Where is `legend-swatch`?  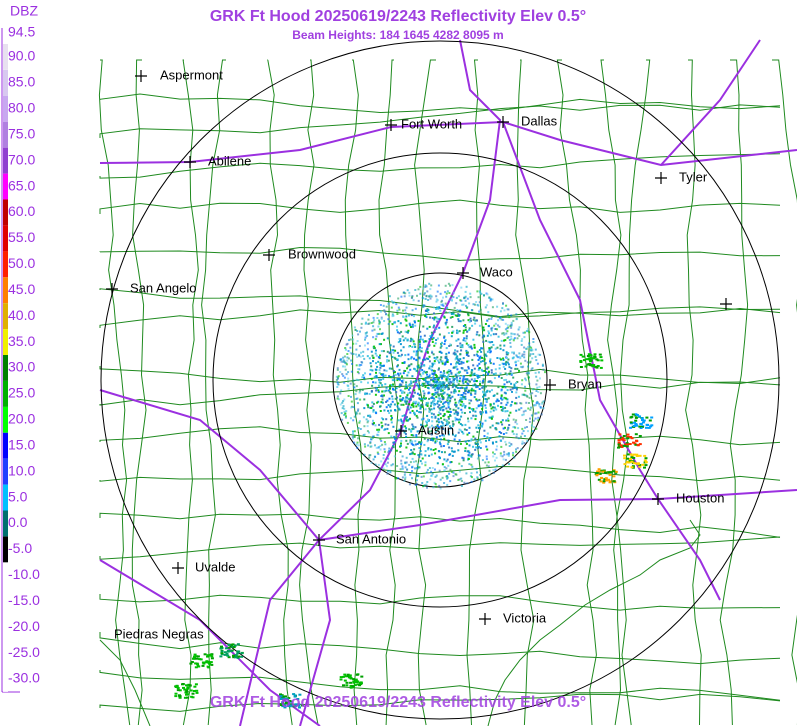 legend-swatch is located at coordinates (5, 134).